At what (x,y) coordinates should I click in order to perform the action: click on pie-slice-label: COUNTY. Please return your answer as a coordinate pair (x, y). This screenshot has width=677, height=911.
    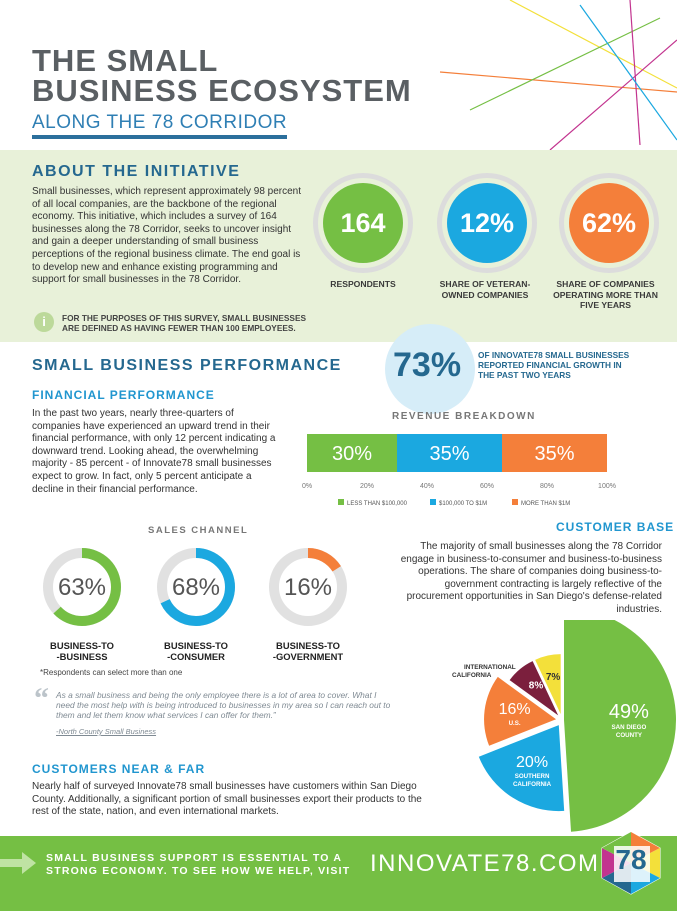
    Looking at the image, I should click on (629, 735).